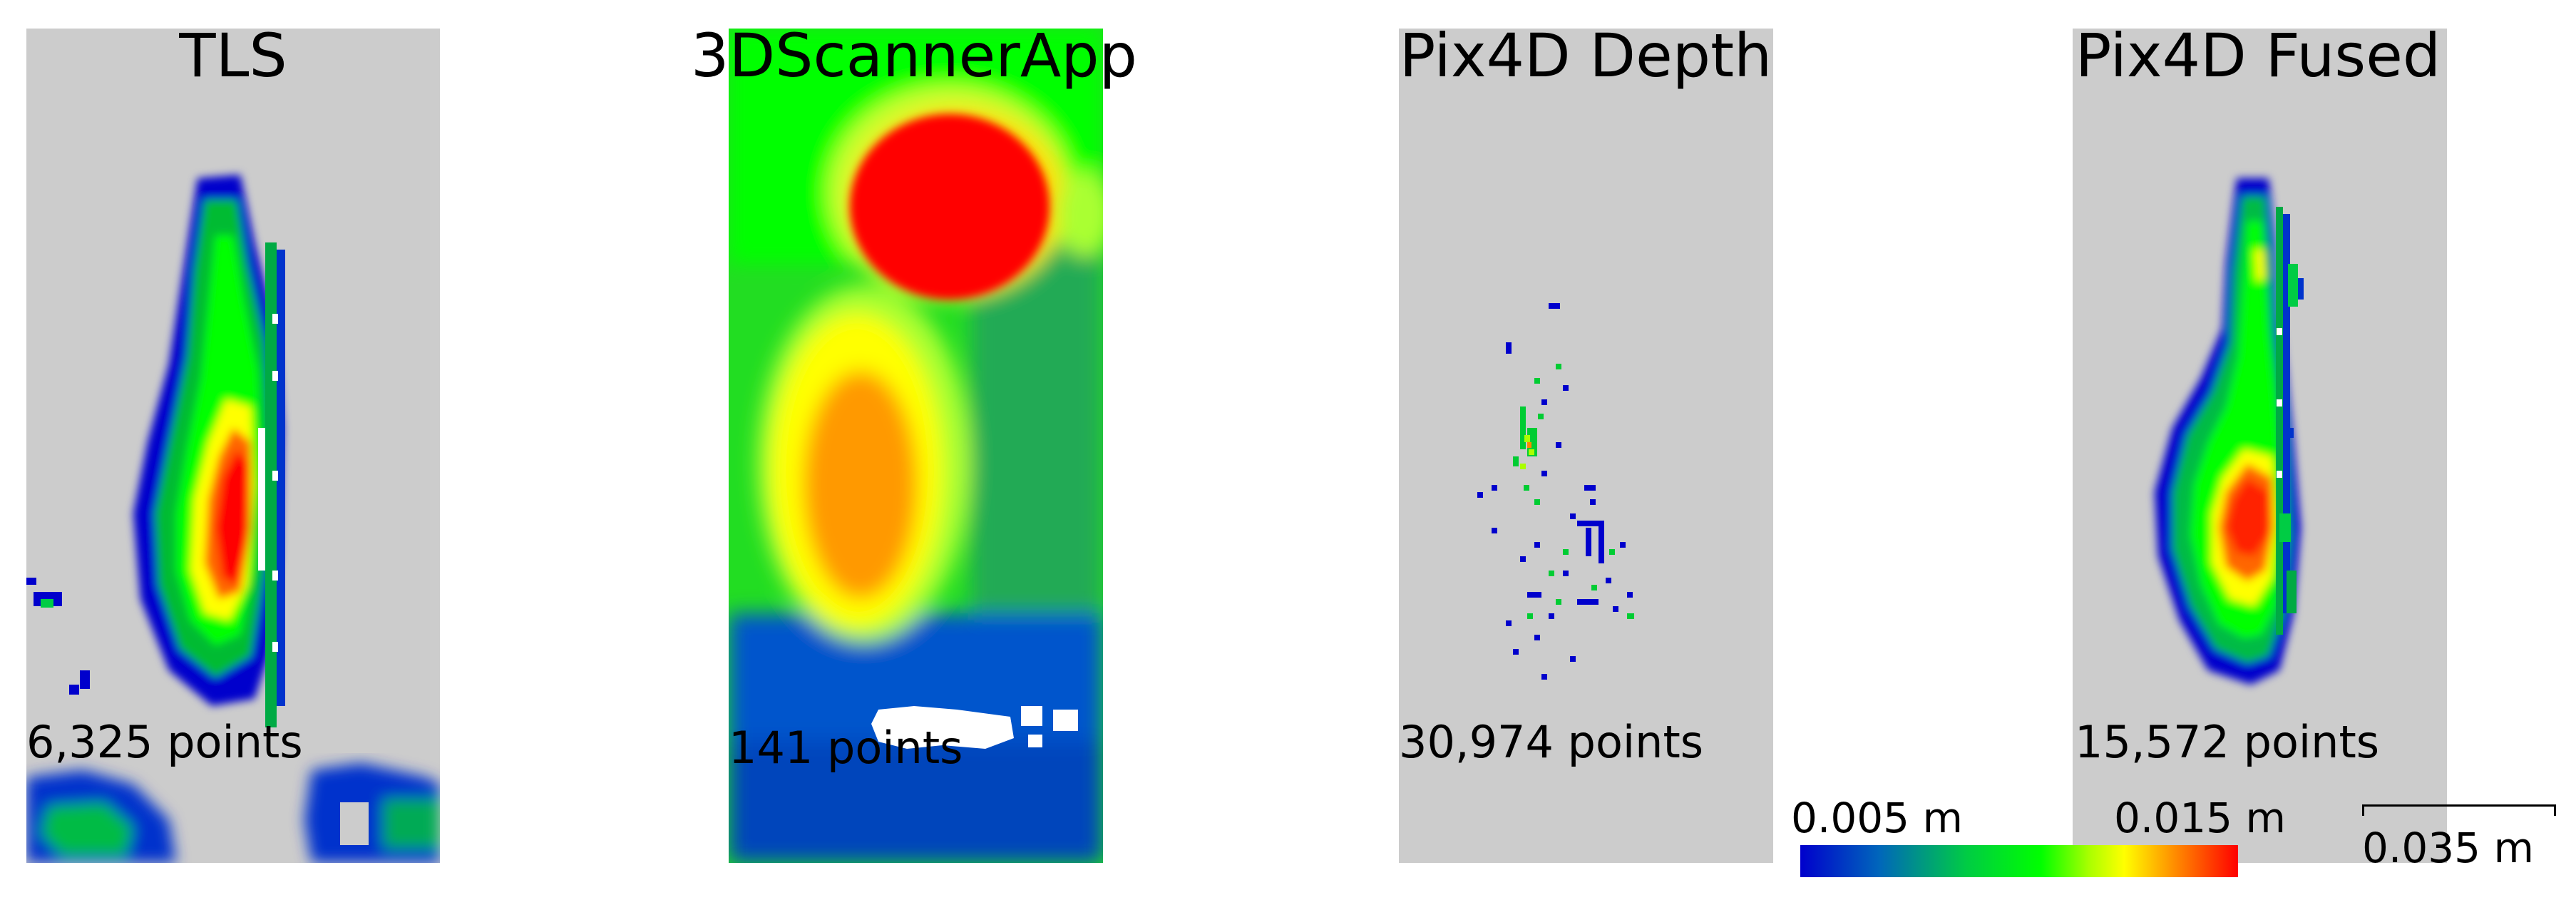 The width and height of the screenshot is (2576, 900). Describe the element at coordinates (233, 56) in the screenshot. I see `panel-title-tls: TLS` at that location.